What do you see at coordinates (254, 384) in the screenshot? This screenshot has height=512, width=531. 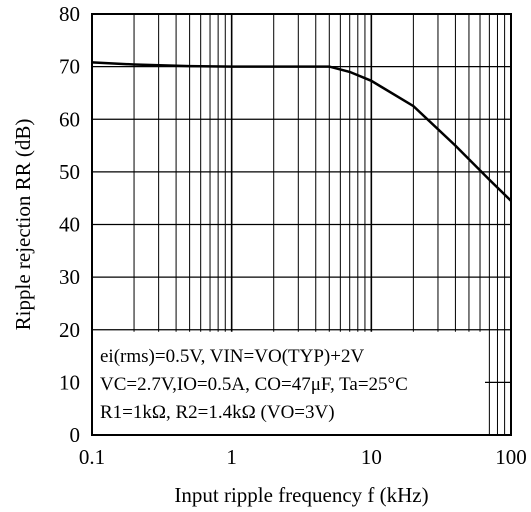 I see `conditions-line-2: VC=2.7V,IO=0.5A, CO=47μF, Ta=25°C` at bounding box center [254, 384].